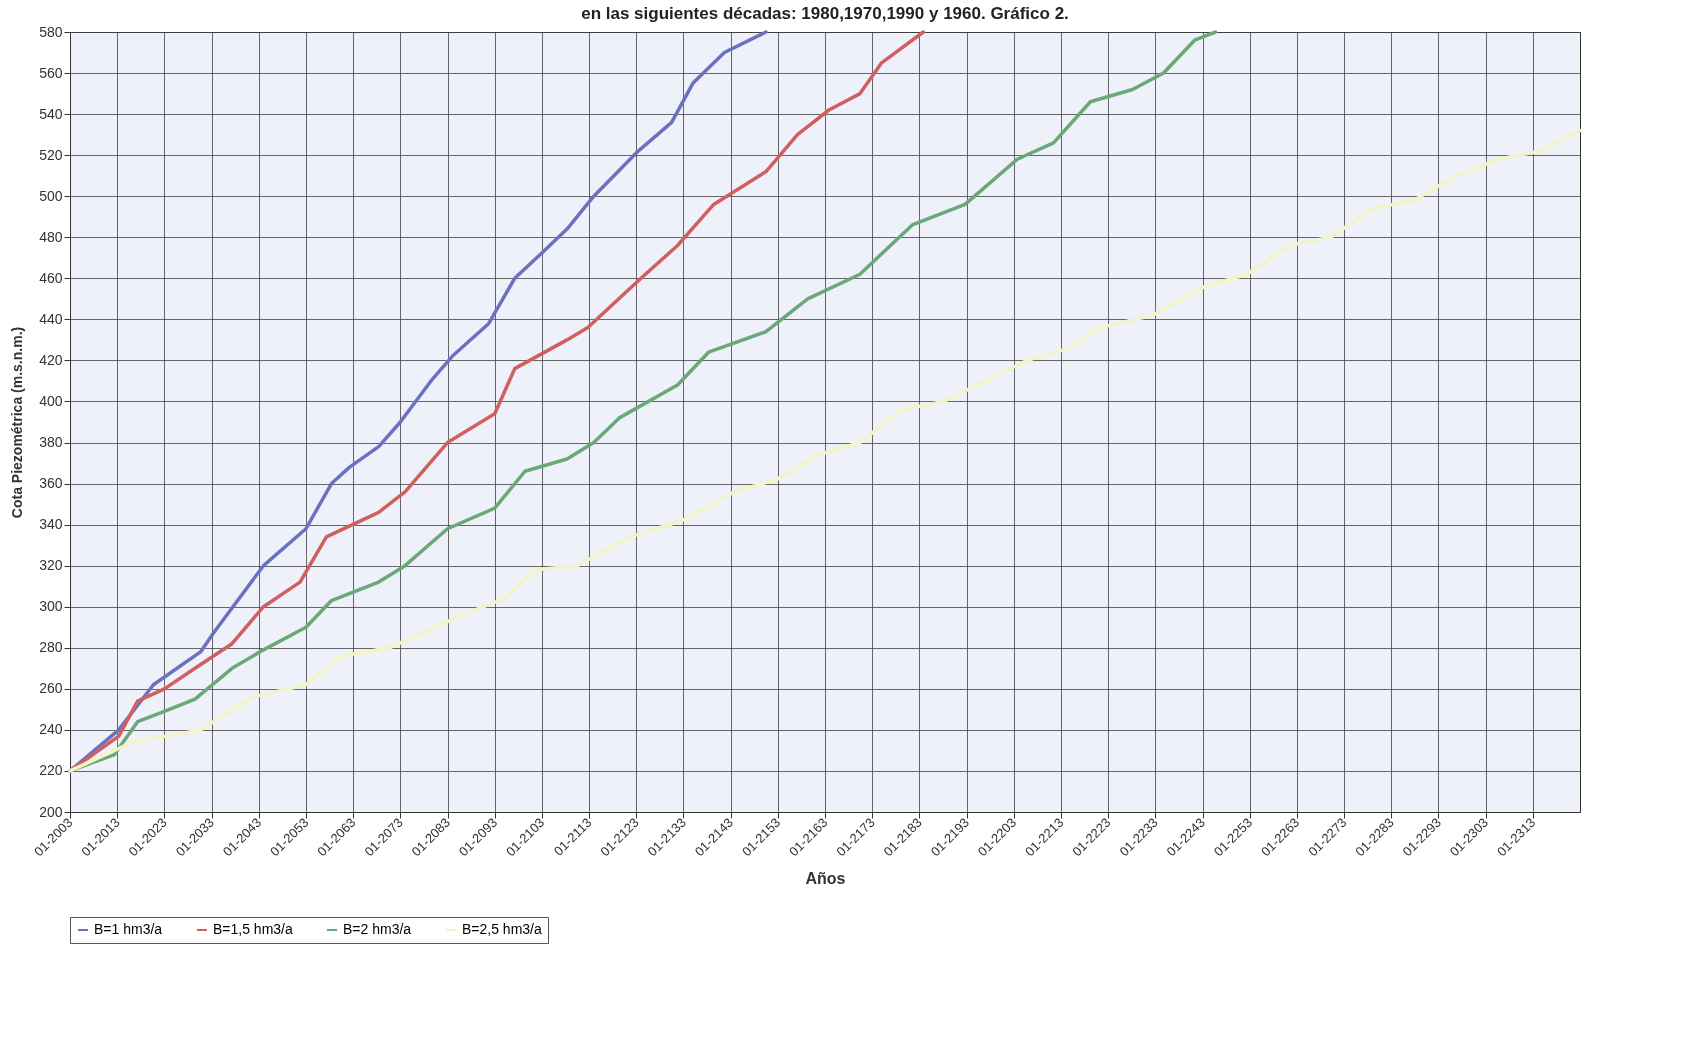  I want to click on legend-label: B=2 hm3/a, so click(377, 929).